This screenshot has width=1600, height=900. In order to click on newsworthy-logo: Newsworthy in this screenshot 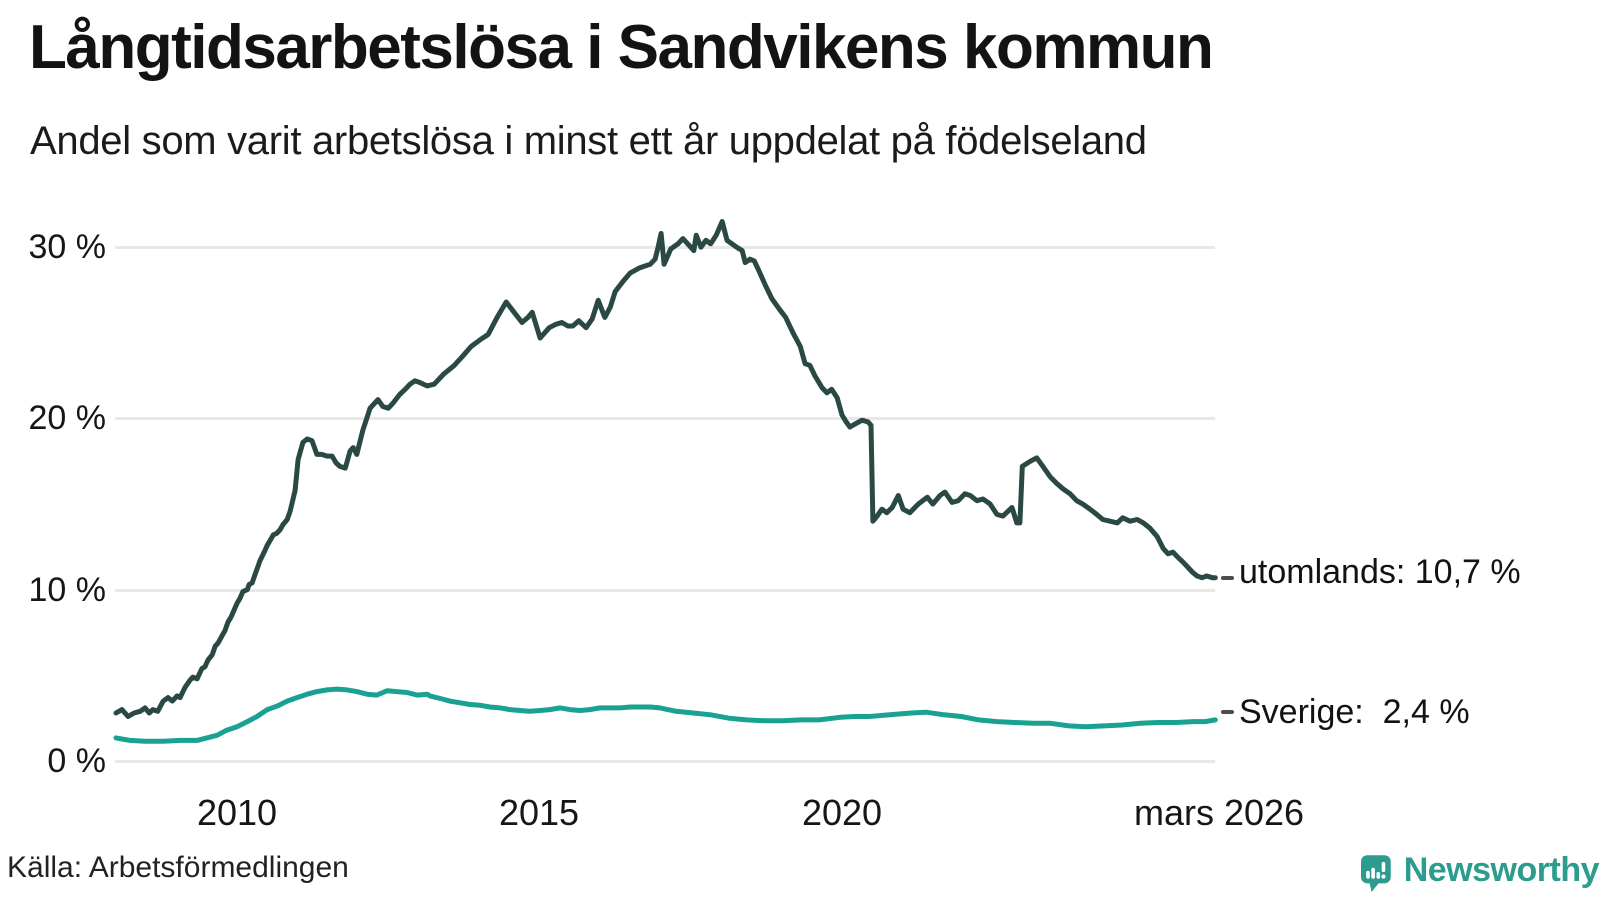, I will do `click(1480, 875)`.